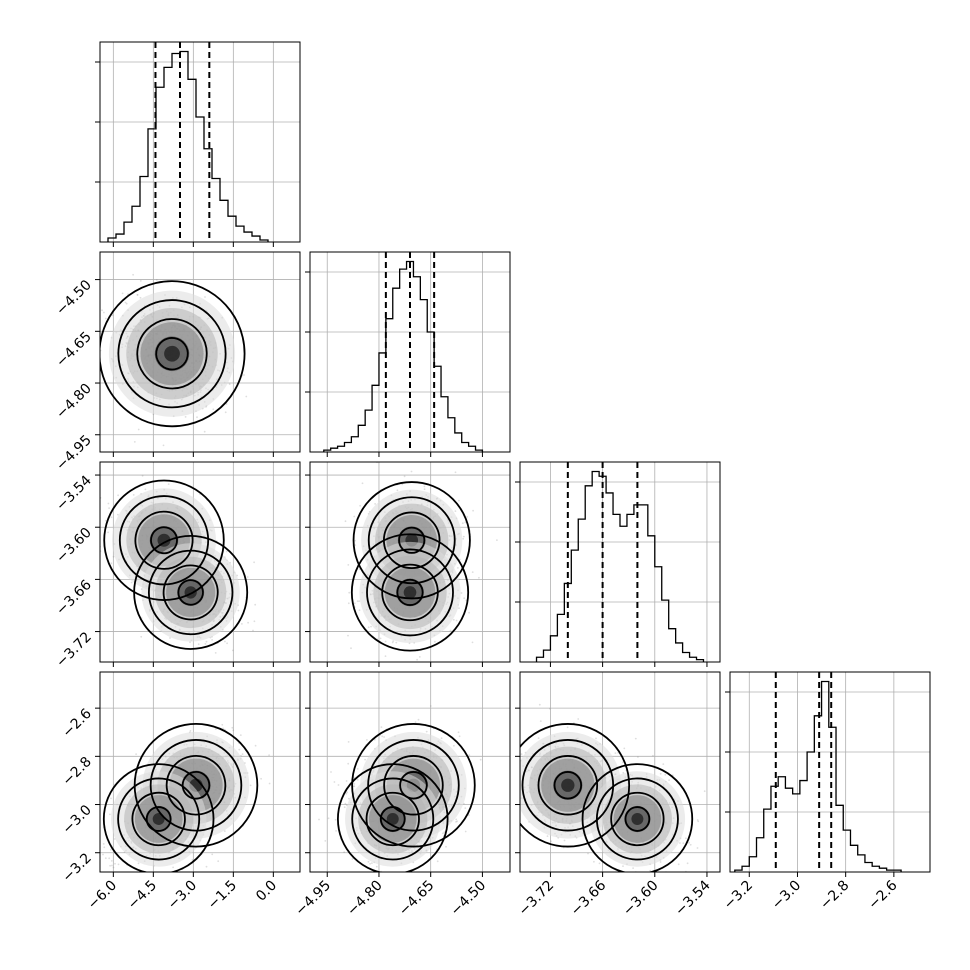 The width and height of the screenshot is (970, 970). Describe the element at coordinates (142, 895) in the screenshot. I see `x-tick-label: −4.5` at that location.